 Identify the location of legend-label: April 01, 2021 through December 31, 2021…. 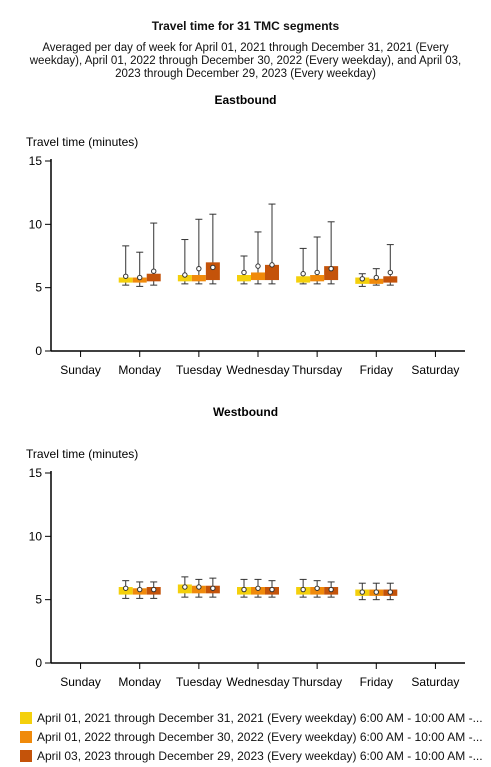
(260, 718).